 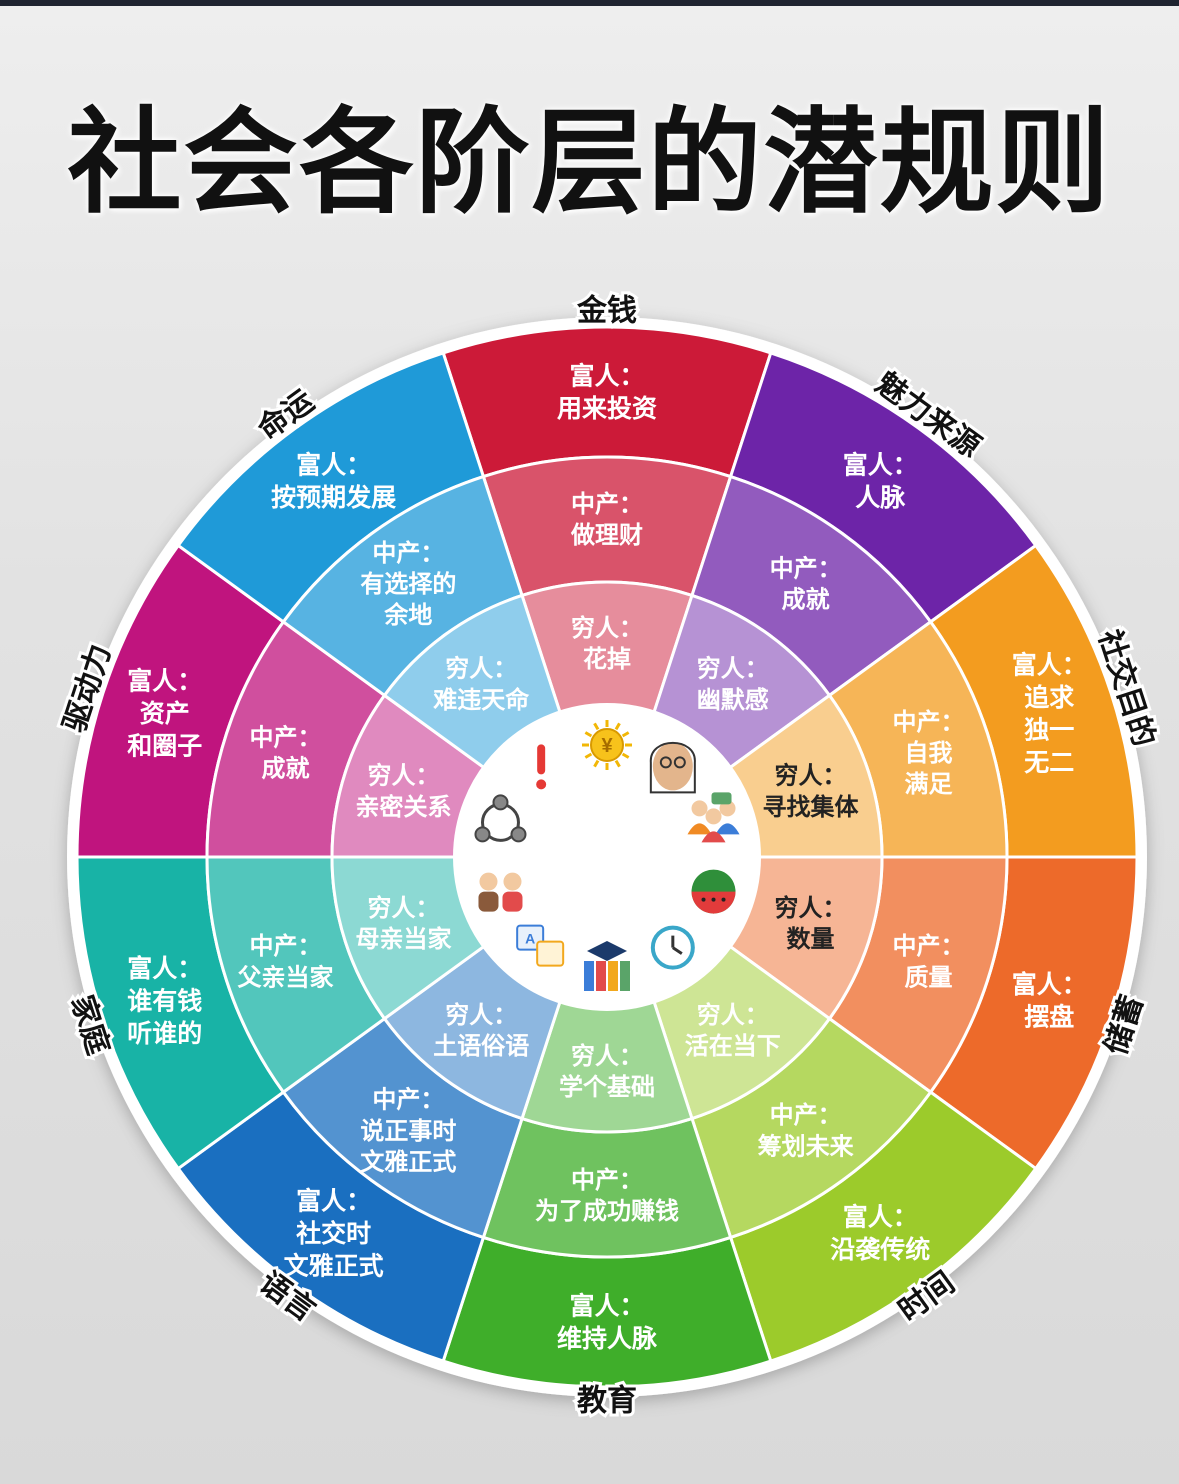 I want to click on segment-label-line: 寻找集体, so click(x=811, y=807).